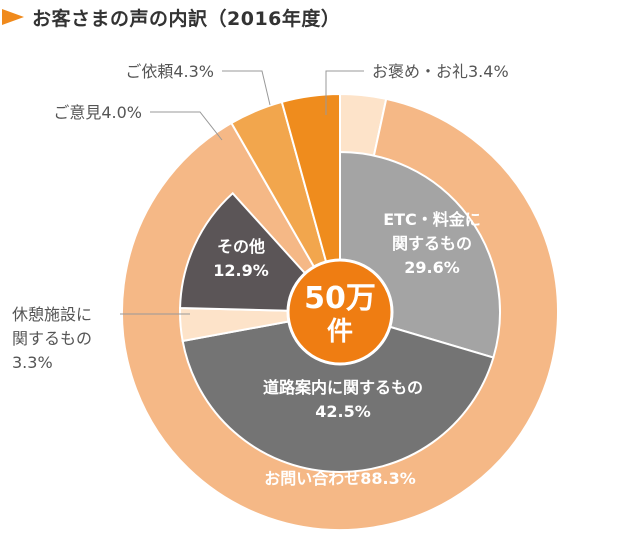 The height and width of the screenshot is (535, 641). Describe the element at coordinates (186, 18) in the screenshot. I see `chart-title: お客さまの声の内訳（2016年度）` at that location.